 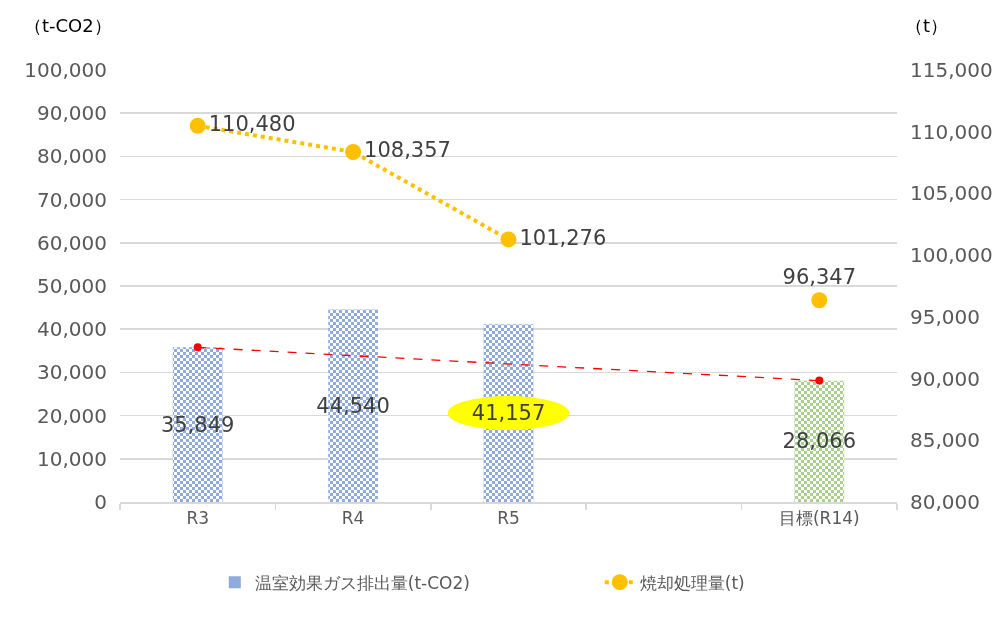 I want to click on data-label: 108,357, so click(x=407, y=150).